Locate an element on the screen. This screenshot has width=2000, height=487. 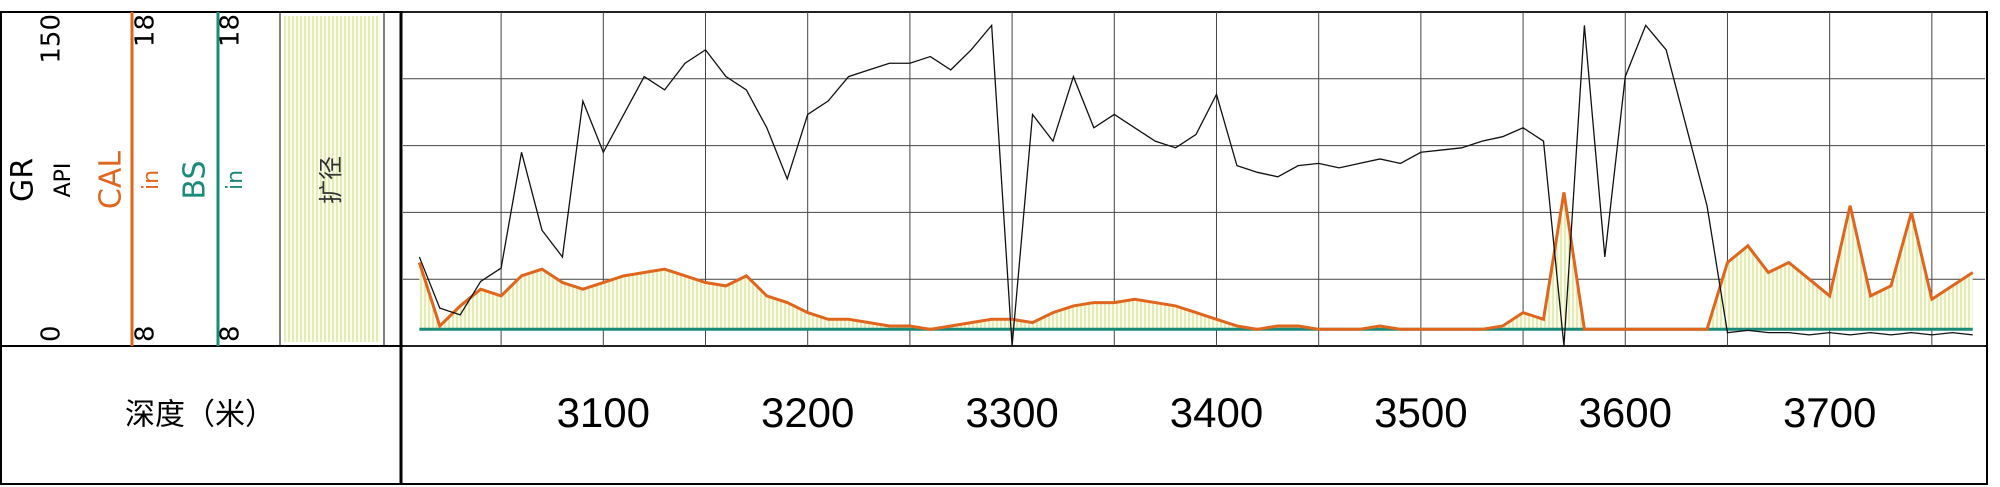
bs-unit: in is located at coordinates (235, 180).